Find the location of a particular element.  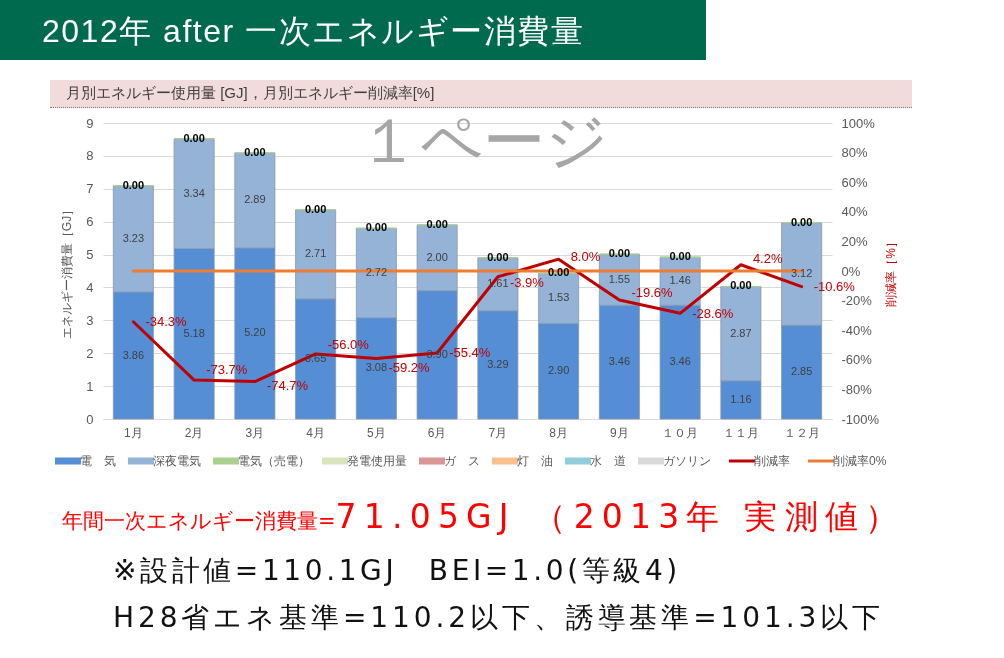

legend-label: ガソリン is located at coordinates (687, 461).